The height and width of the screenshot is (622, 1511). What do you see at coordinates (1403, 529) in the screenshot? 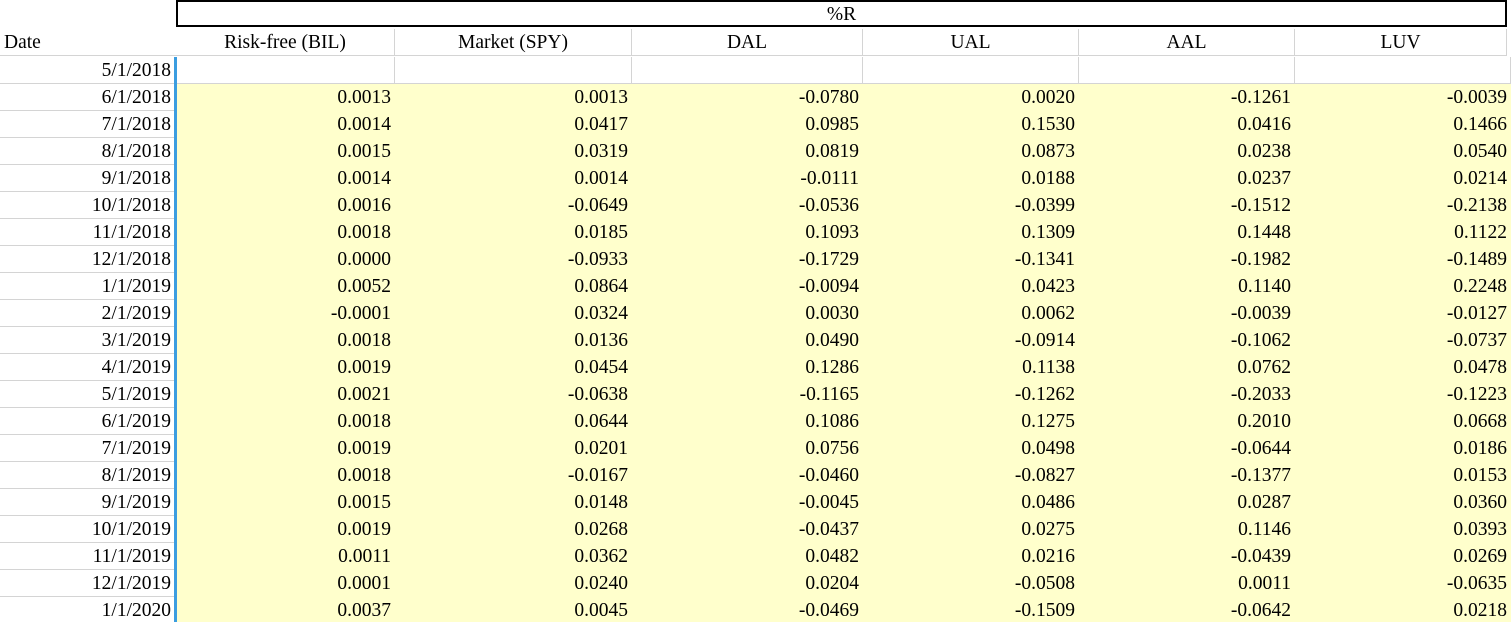
I see `value-cell: 0.0393` at bounding box center [1403, 529].